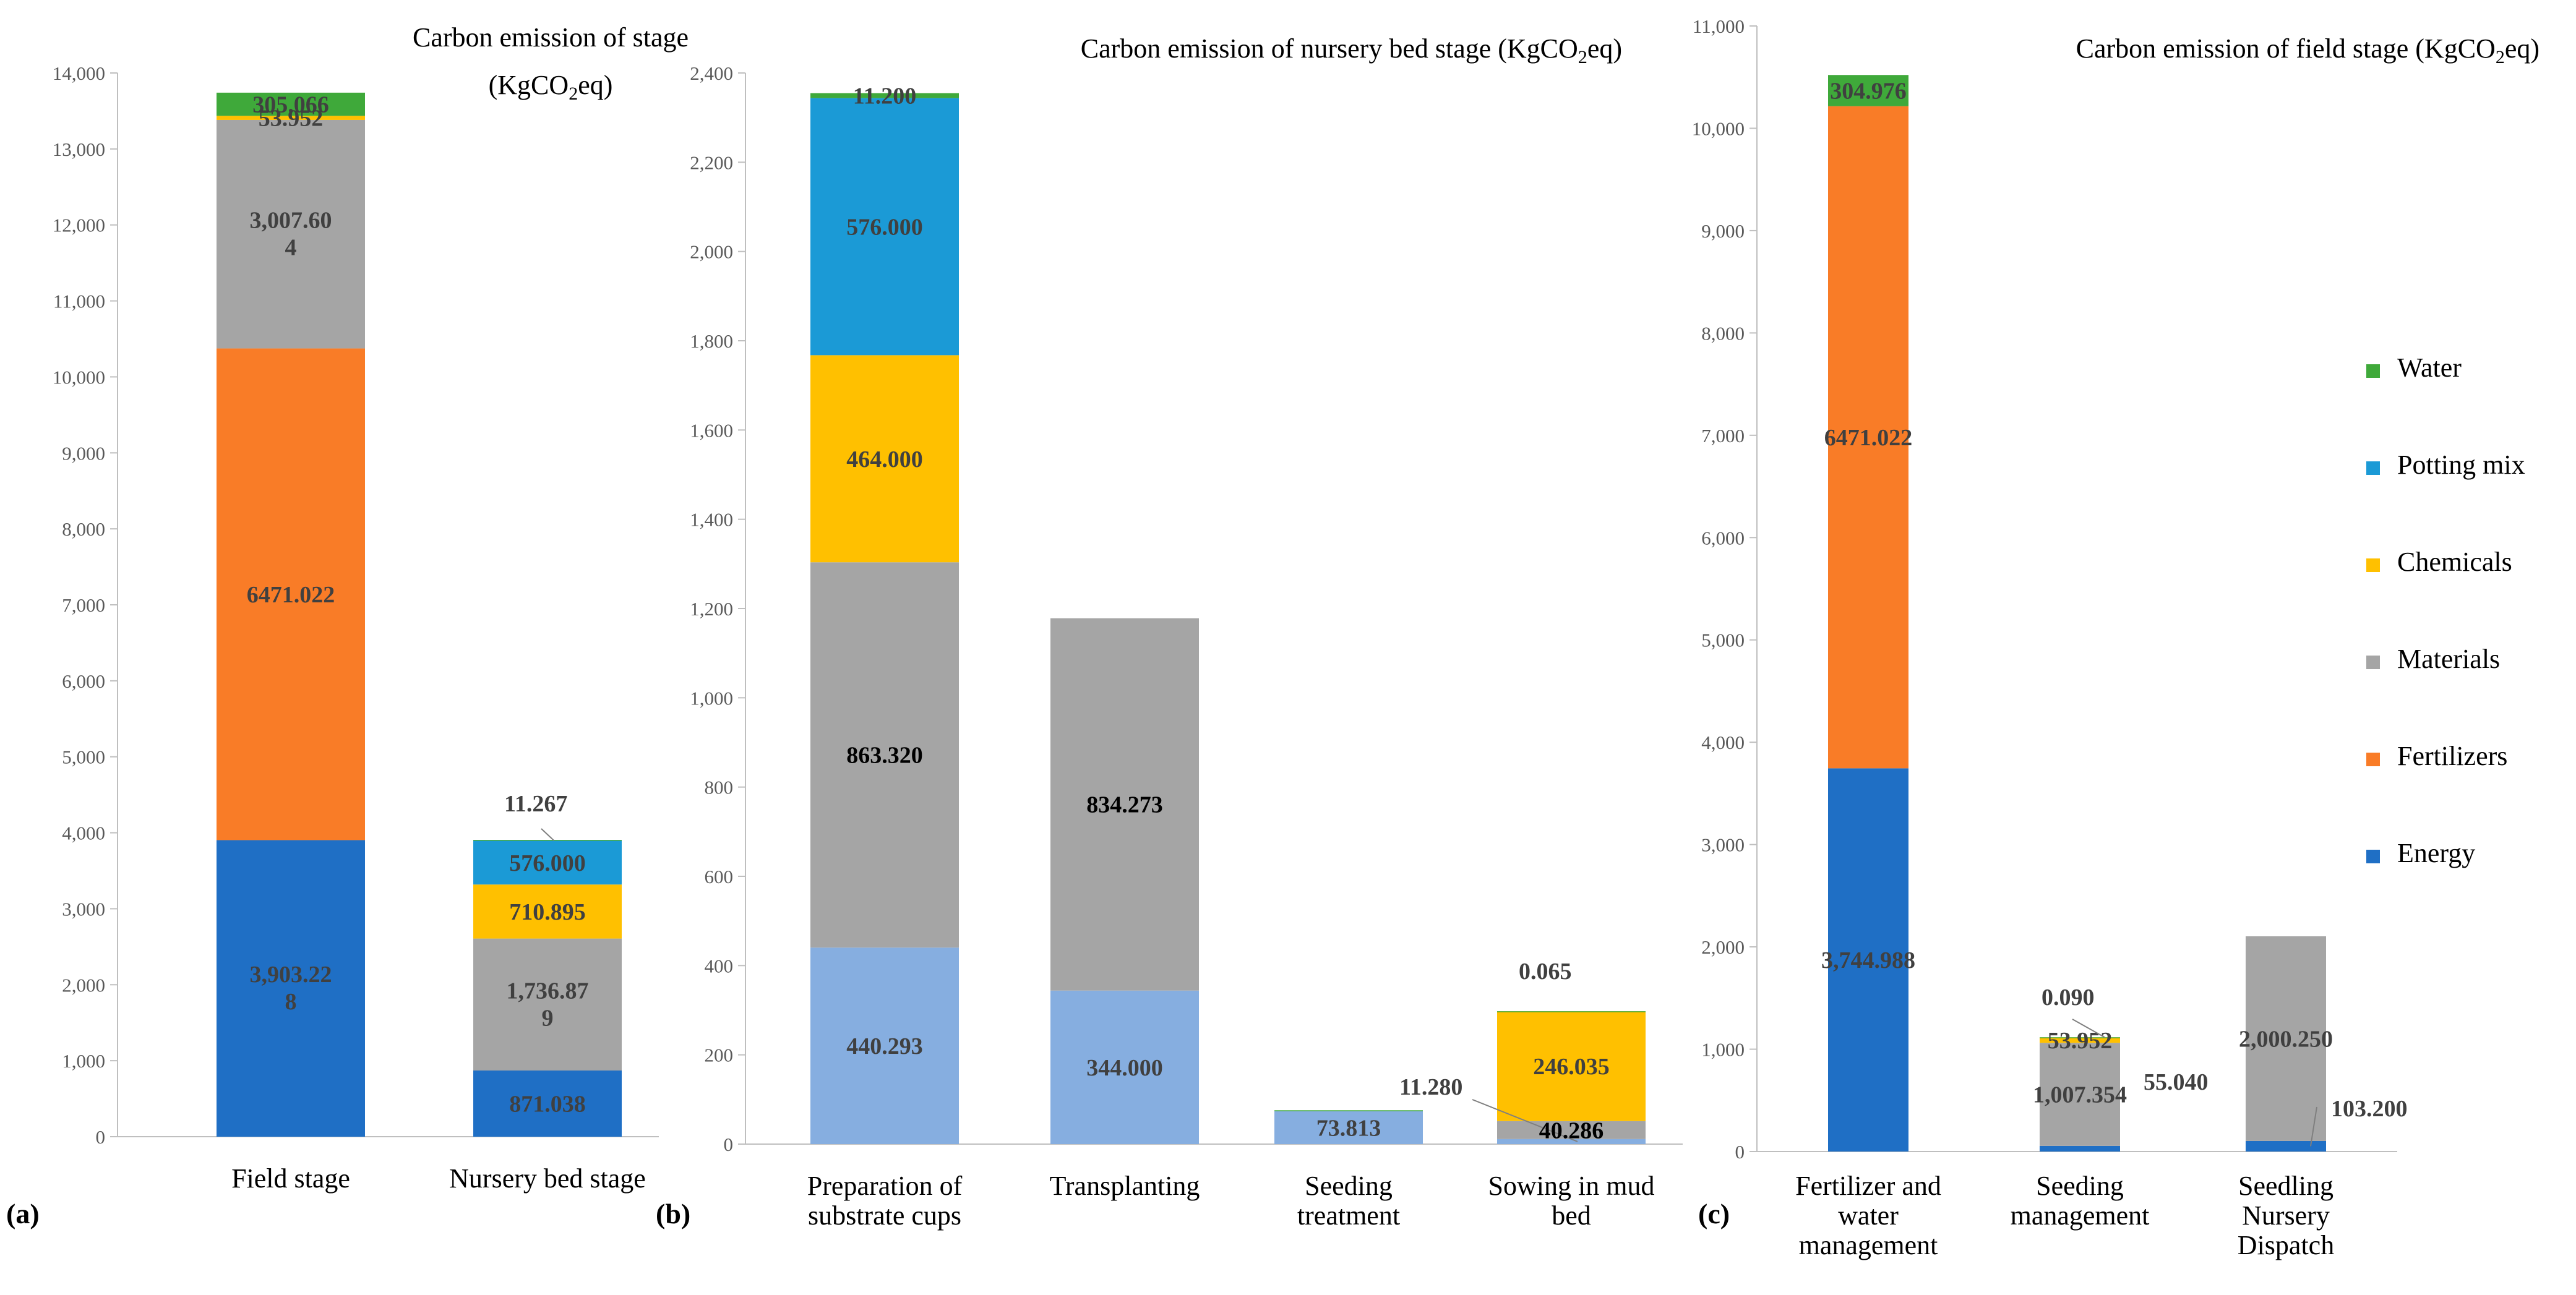 The width and height of the screenshot is (2576, 1295). What do you see at coordinates (1714, 1213) in the screenshot?
I see `panel-label: (c)` at bounding box center [1714, 1213].